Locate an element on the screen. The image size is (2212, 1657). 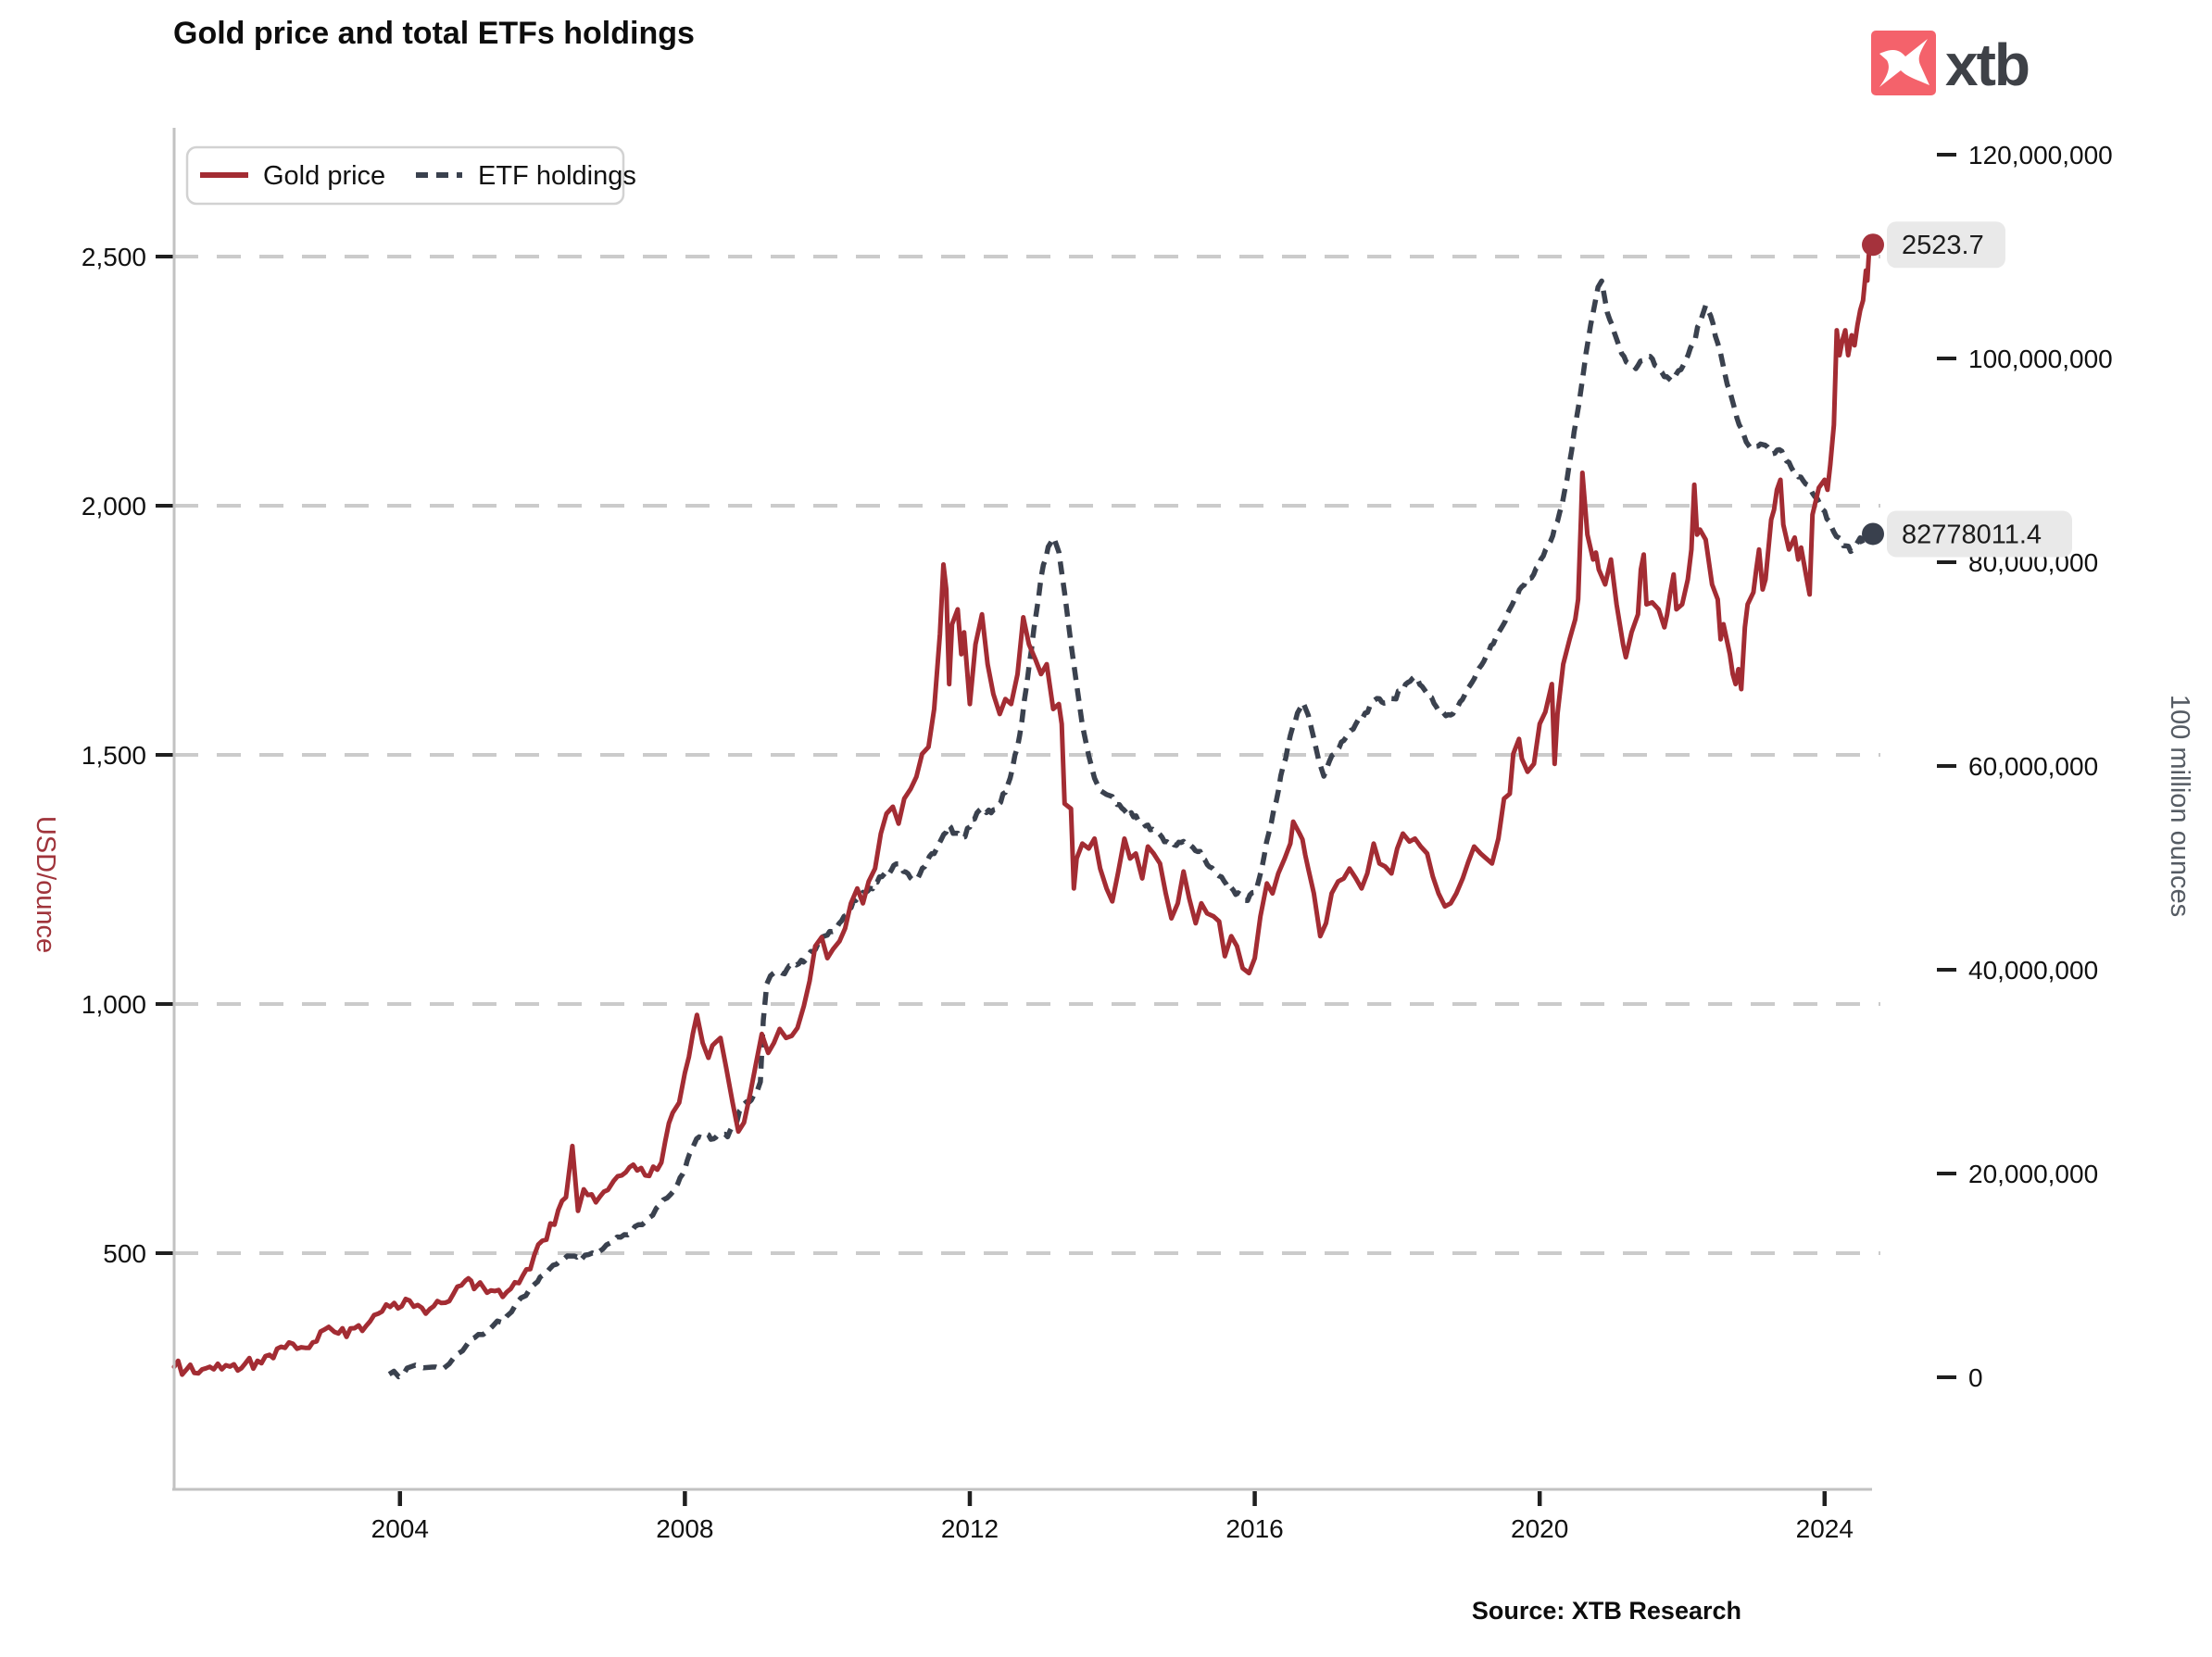
gold-end-dot is located at coordinates (1873, 245).